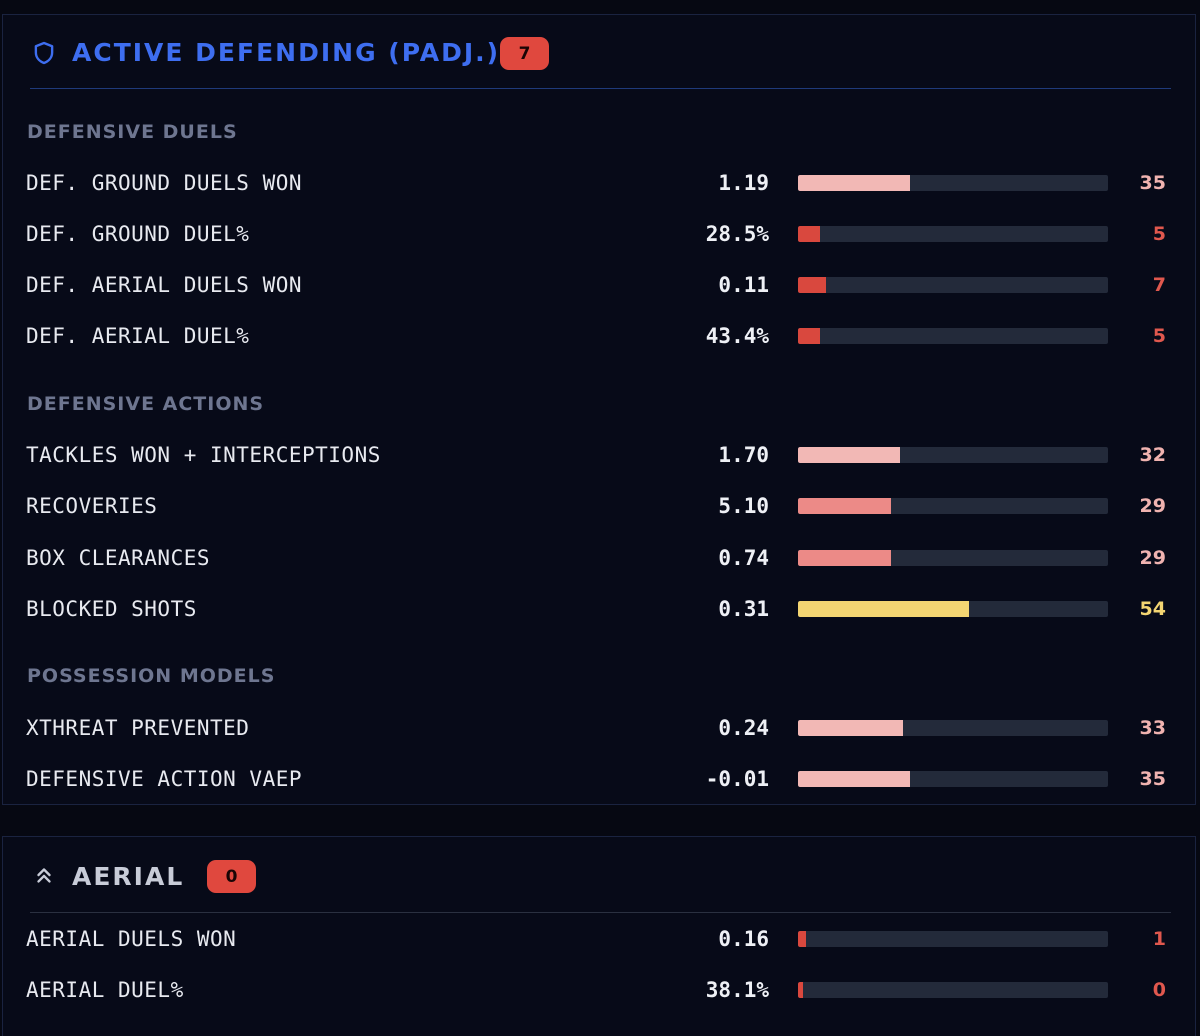 This screenshot has width=1200, height=1036. Describe the element at coordinates (128, 876) in the screenshot. I see `section-title: AERIAL` at that location.